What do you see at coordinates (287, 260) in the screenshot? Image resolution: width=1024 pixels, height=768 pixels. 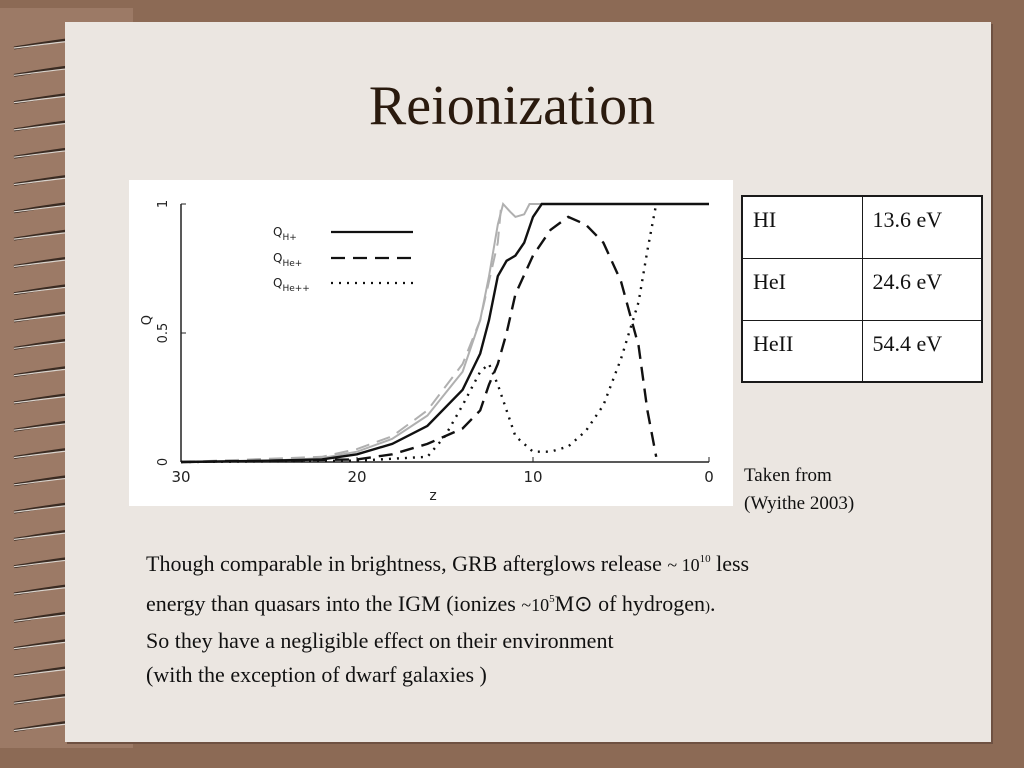 I see `legend-label: QHe+` at bounding box center [287, 260].